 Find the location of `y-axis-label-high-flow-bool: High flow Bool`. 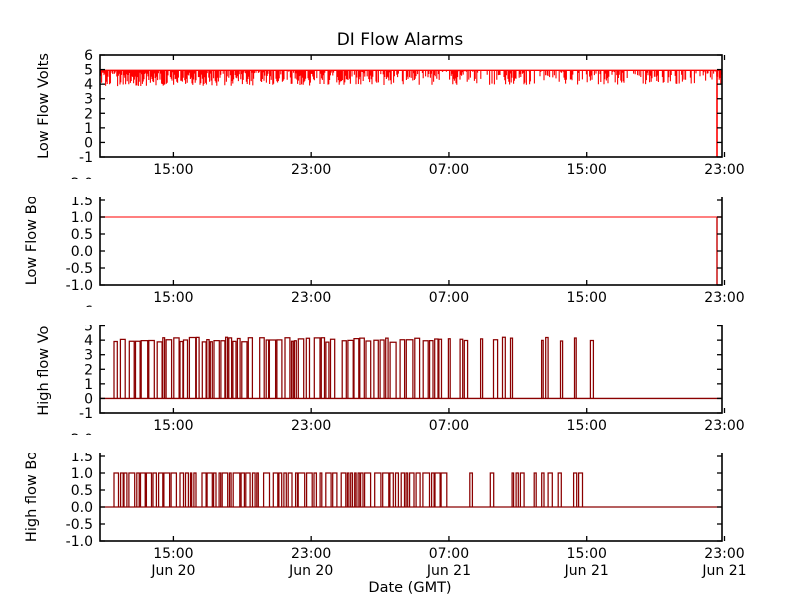

y-axis-label-high-flow-bool: High flow Bool is located at coordinates (32, 490).